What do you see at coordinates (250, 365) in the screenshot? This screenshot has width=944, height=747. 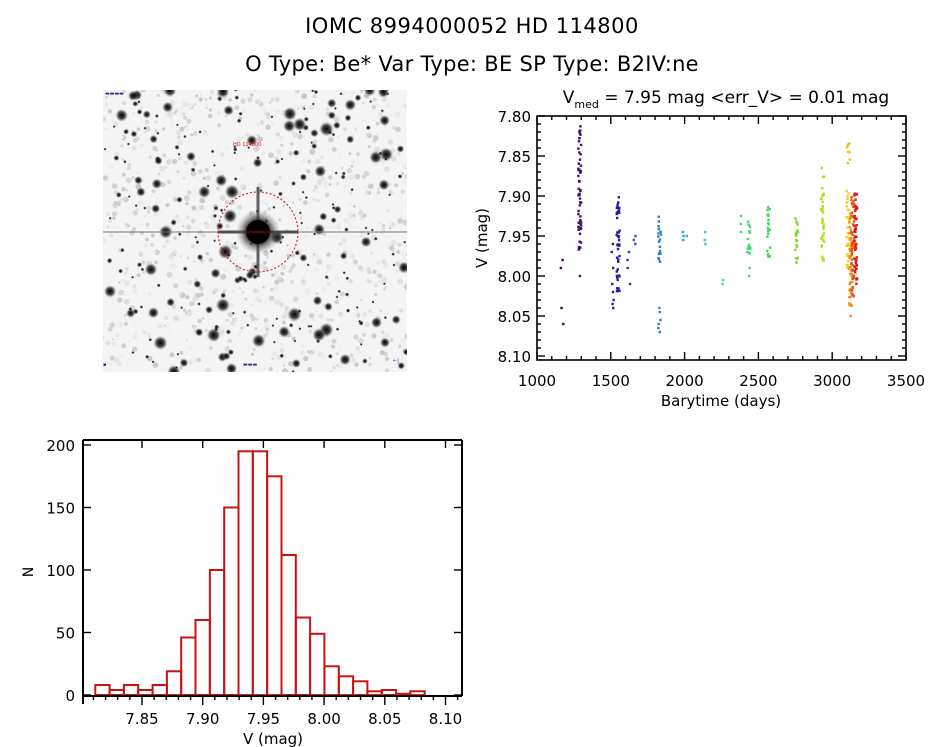 I see `image-bottom-label: ▬▬▬` at bounding box center [250, 365].